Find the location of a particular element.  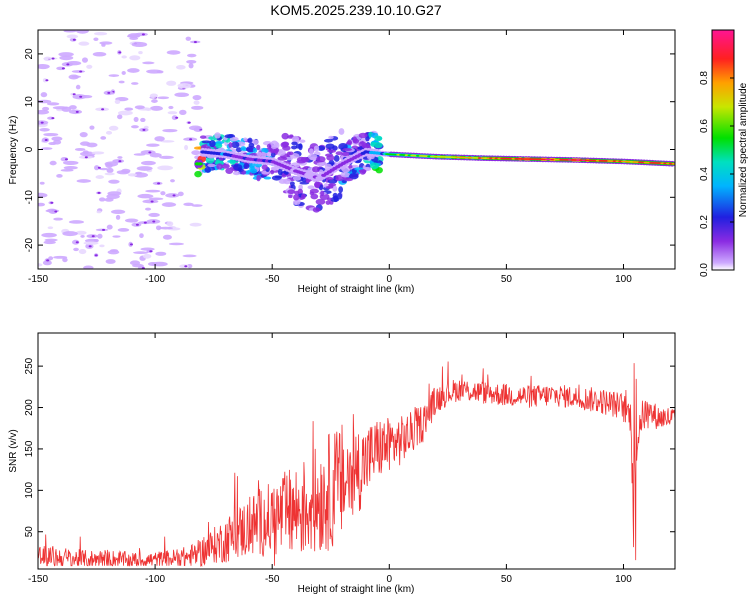

x-tick-label: 100 is located at coordinates (623, 279).